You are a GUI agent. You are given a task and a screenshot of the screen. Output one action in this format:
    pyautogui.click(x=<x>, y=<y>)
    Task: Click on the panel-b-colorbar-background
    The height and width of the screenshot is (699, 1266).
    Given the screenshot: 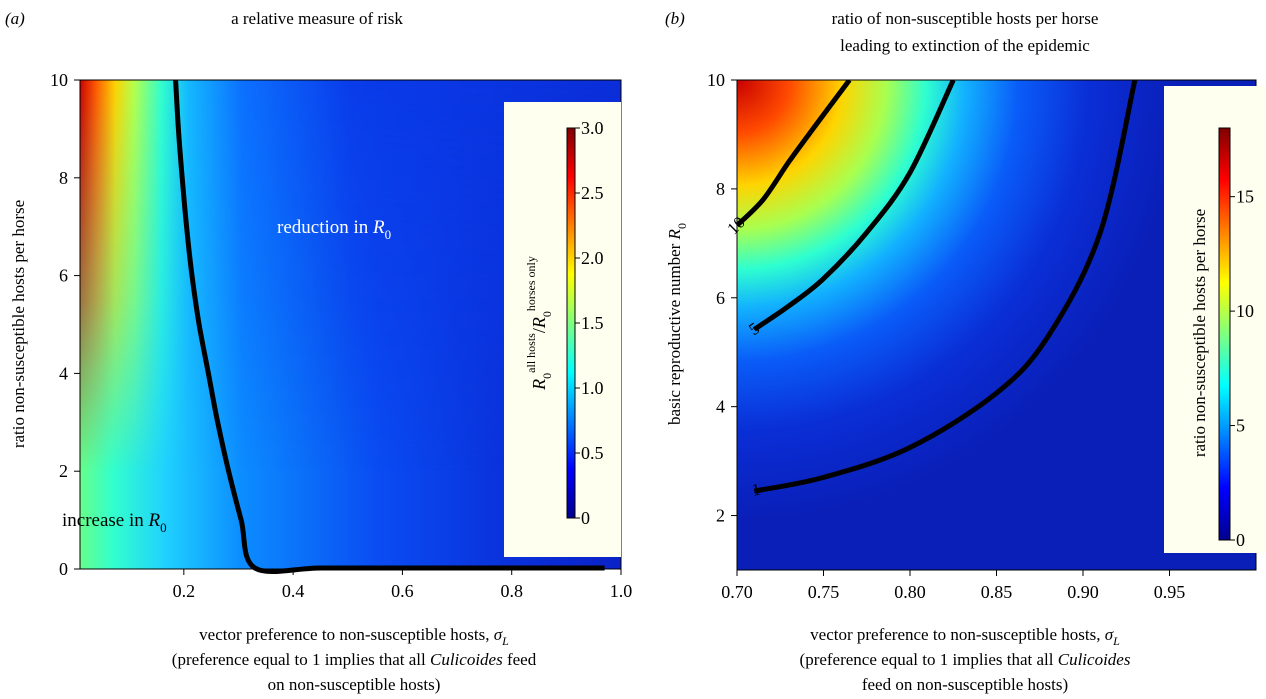 What is the action you would take?
    pyautogui.click(x=1215, y=319)
    